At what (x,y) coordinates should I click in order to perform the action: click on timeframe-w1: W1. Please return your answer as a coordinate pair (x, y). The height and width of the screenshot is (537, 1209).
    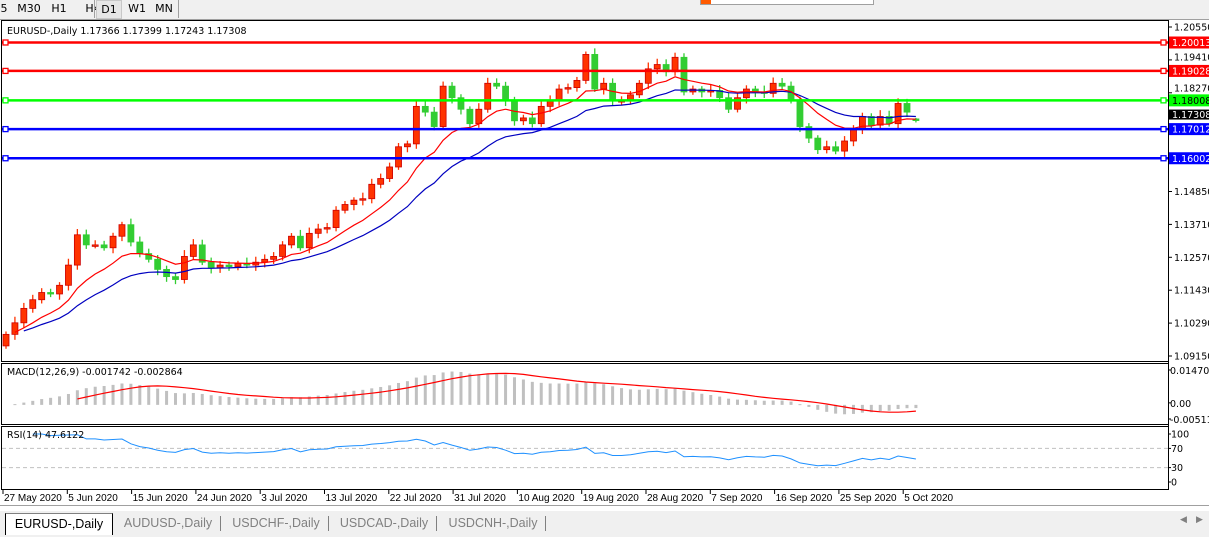
    Looking at the image, I should click on (137, 8).